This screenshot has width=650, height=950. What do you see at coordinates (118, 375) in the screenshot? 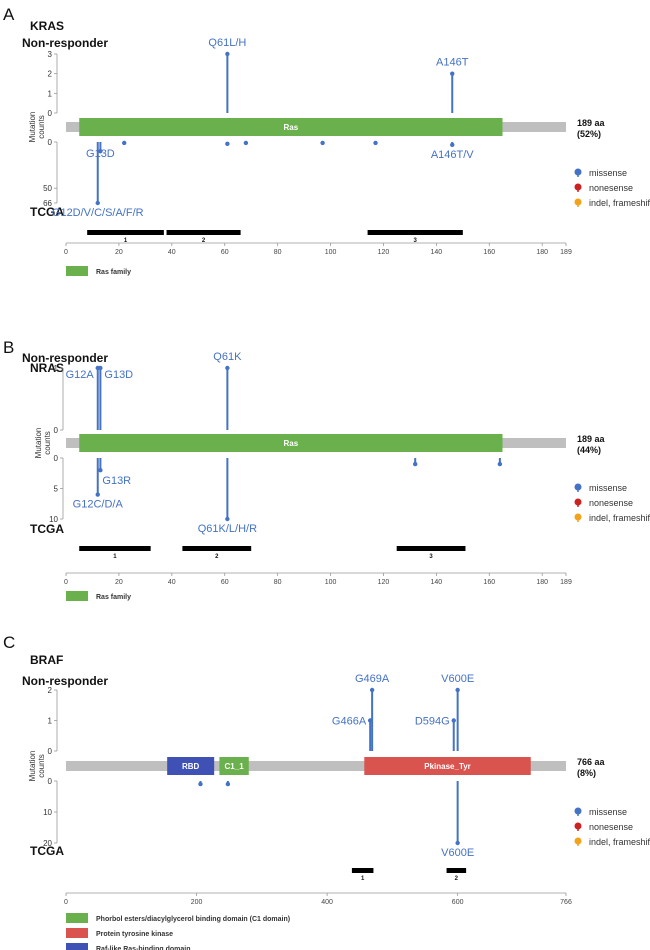
I see `top-mutation-label: G13D` at bounding box center [118, 375].